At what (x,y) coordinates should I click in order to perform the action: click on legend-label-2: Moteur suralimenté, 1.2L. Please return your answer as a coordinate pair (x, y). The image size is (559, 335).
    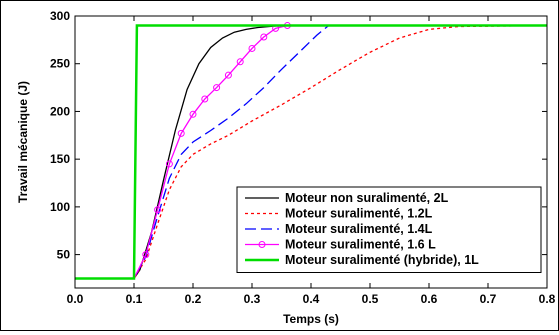
    Looking at the image, I should click on (359, 214).